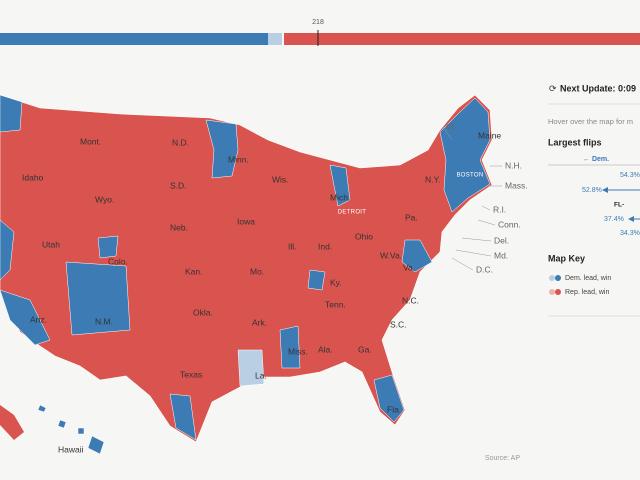  I want to click on key-label: Rep. lead, win, so click(587, 292).